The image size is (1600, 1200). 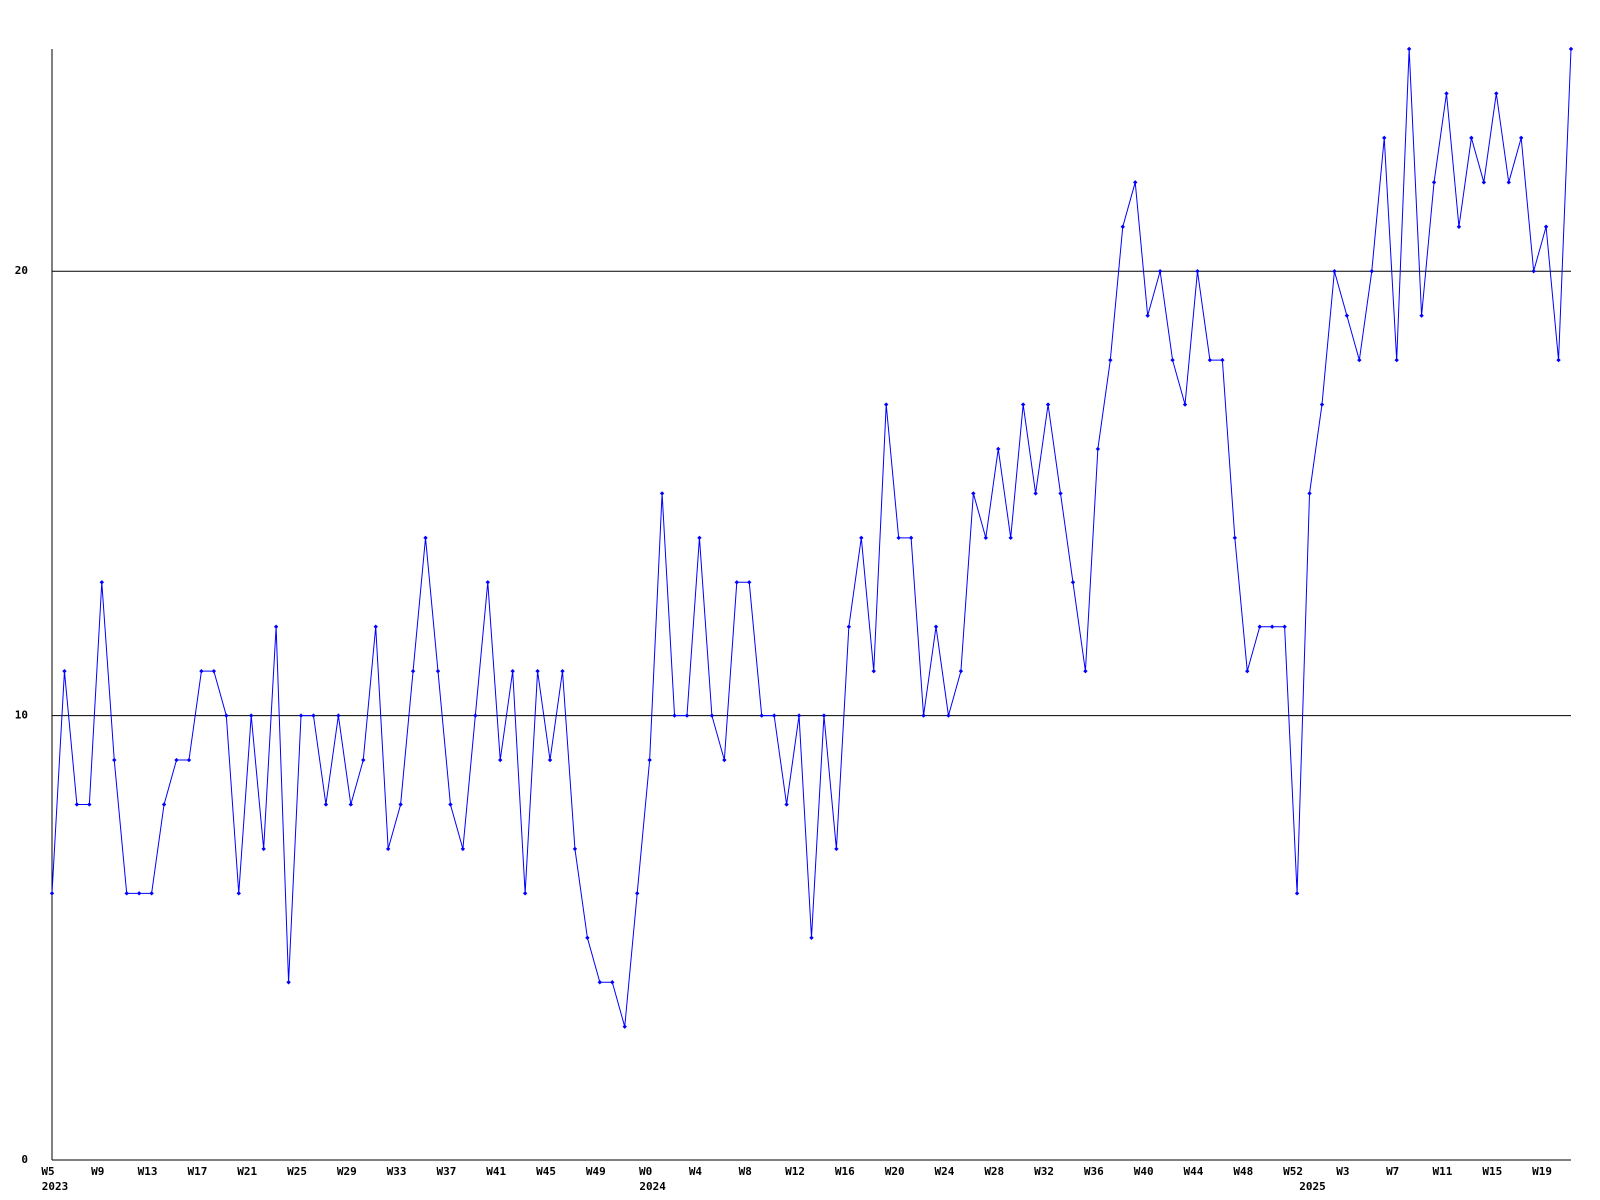 What do you see at coordinates (1094, 1171) in the screenshot?
I see `x-tick-label: W36` at bounding box center [1094, 1171].